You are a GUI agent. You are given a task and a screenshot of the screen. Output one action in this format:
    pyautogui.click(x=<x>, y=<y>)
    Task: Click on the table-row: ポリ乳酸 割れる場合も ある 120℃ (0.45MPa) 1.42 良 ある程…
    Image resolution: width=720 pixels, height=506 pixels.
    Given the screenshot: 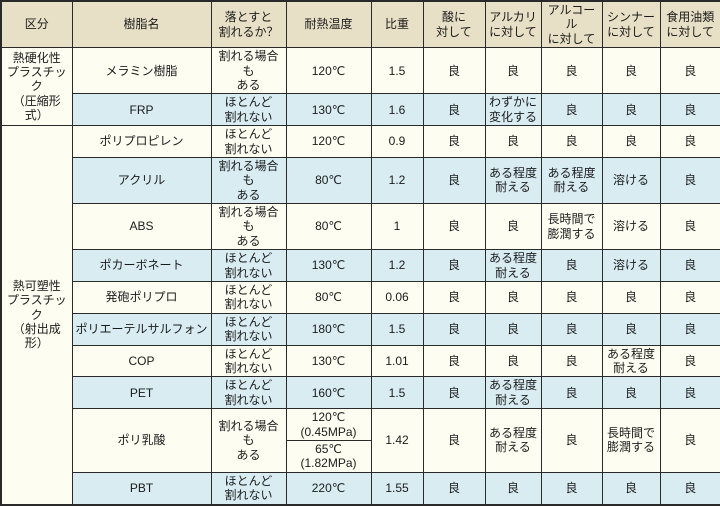 What is the action you would take?
    pyautogui.click(x=360, y=440)
    